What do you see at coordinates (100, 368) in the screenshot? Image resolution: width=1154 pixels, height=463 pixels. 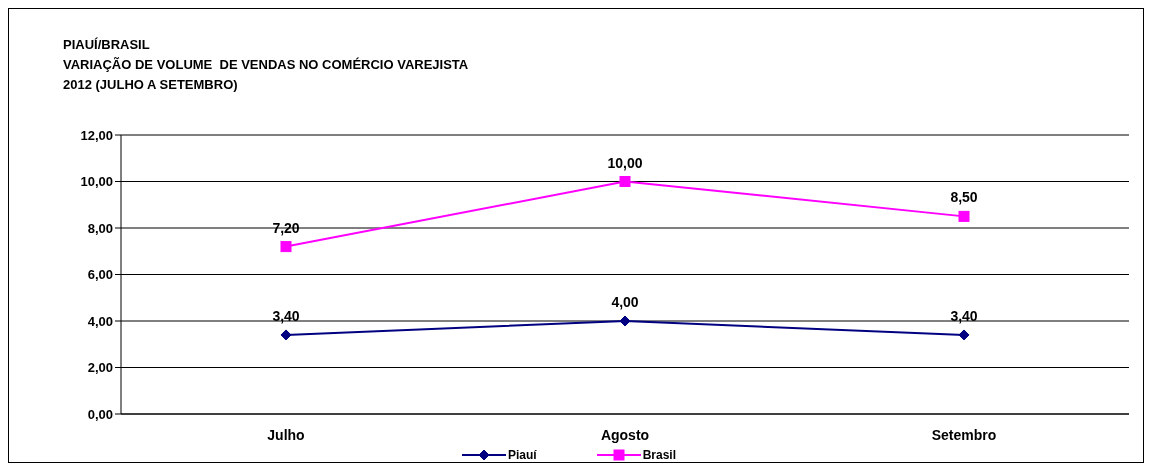 I see `y-tick-label: 2,00` at bounding box center [100, 368].